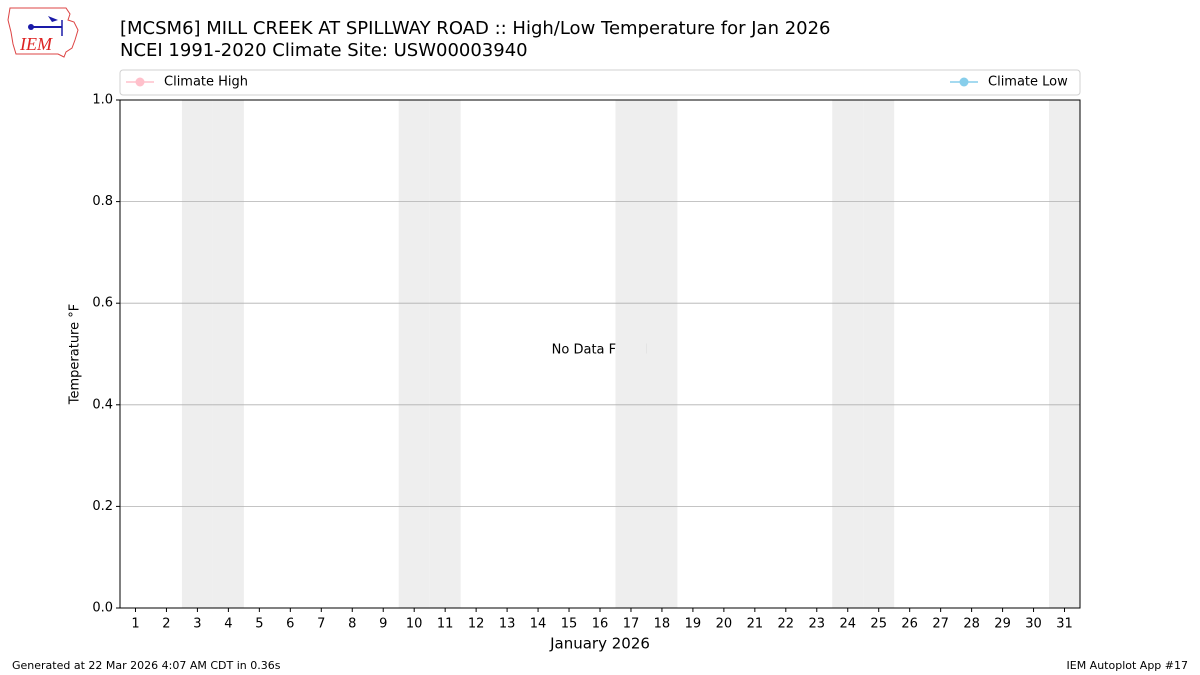 The image size is (1200, 675). Describe the element at coordinates (75, 354) in the screenshot. I see `y-axis-label: Temperature °F` at that location.